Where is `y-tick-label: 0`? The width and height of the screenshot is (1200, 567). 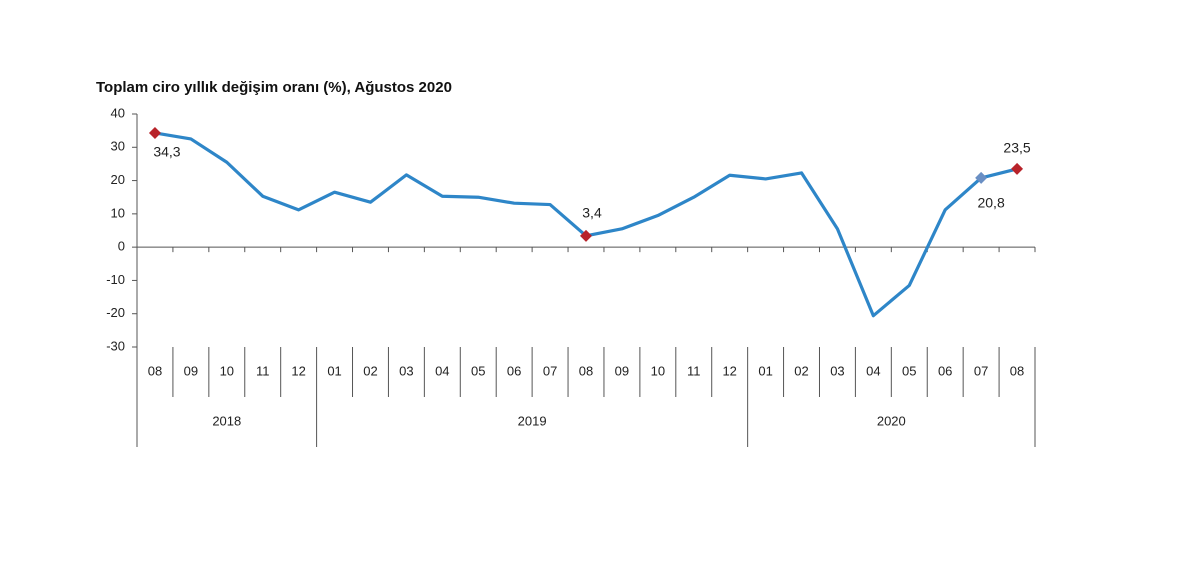 y-tick-label: 0 is located at coordinates (121, 246).